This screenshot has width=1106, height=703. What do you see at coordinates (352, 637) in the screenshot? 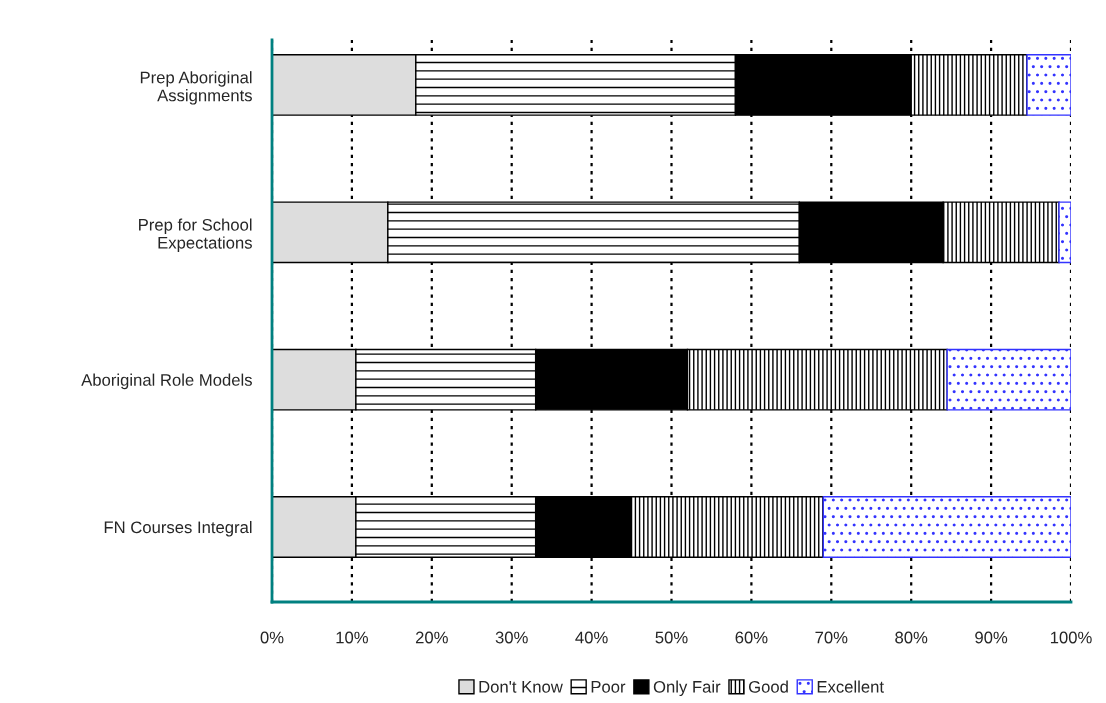
I see `x-tick-label: 10%` at bounding box center [352, 637].